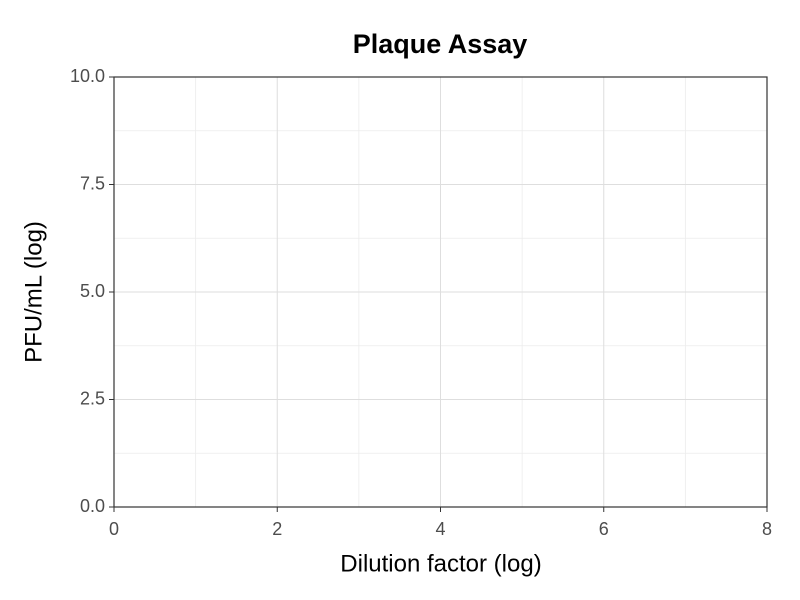 The image size is (800, 600). Describe the element at coordinates (767, 529) in the screenshot. I see `x-tick-label: 8` at that location.